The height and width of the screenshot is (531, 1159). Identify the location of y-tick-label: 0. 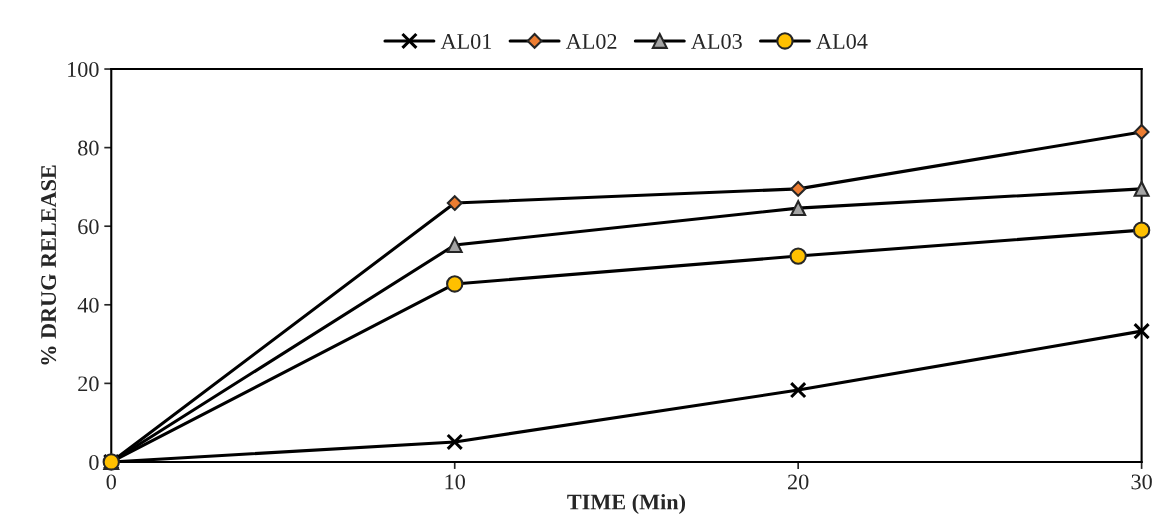
(94, 462).